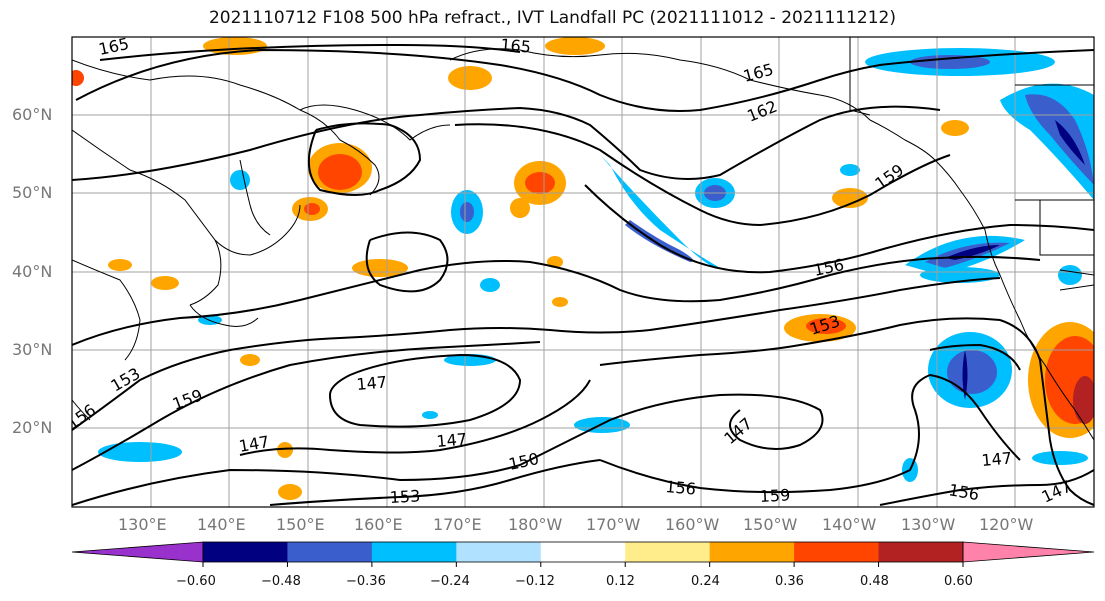 The image size is (1105, 601). Describe the element at coordinates (281, 581) in the screenshot. I see `colorbar-tick-label: −0.48` at that location.